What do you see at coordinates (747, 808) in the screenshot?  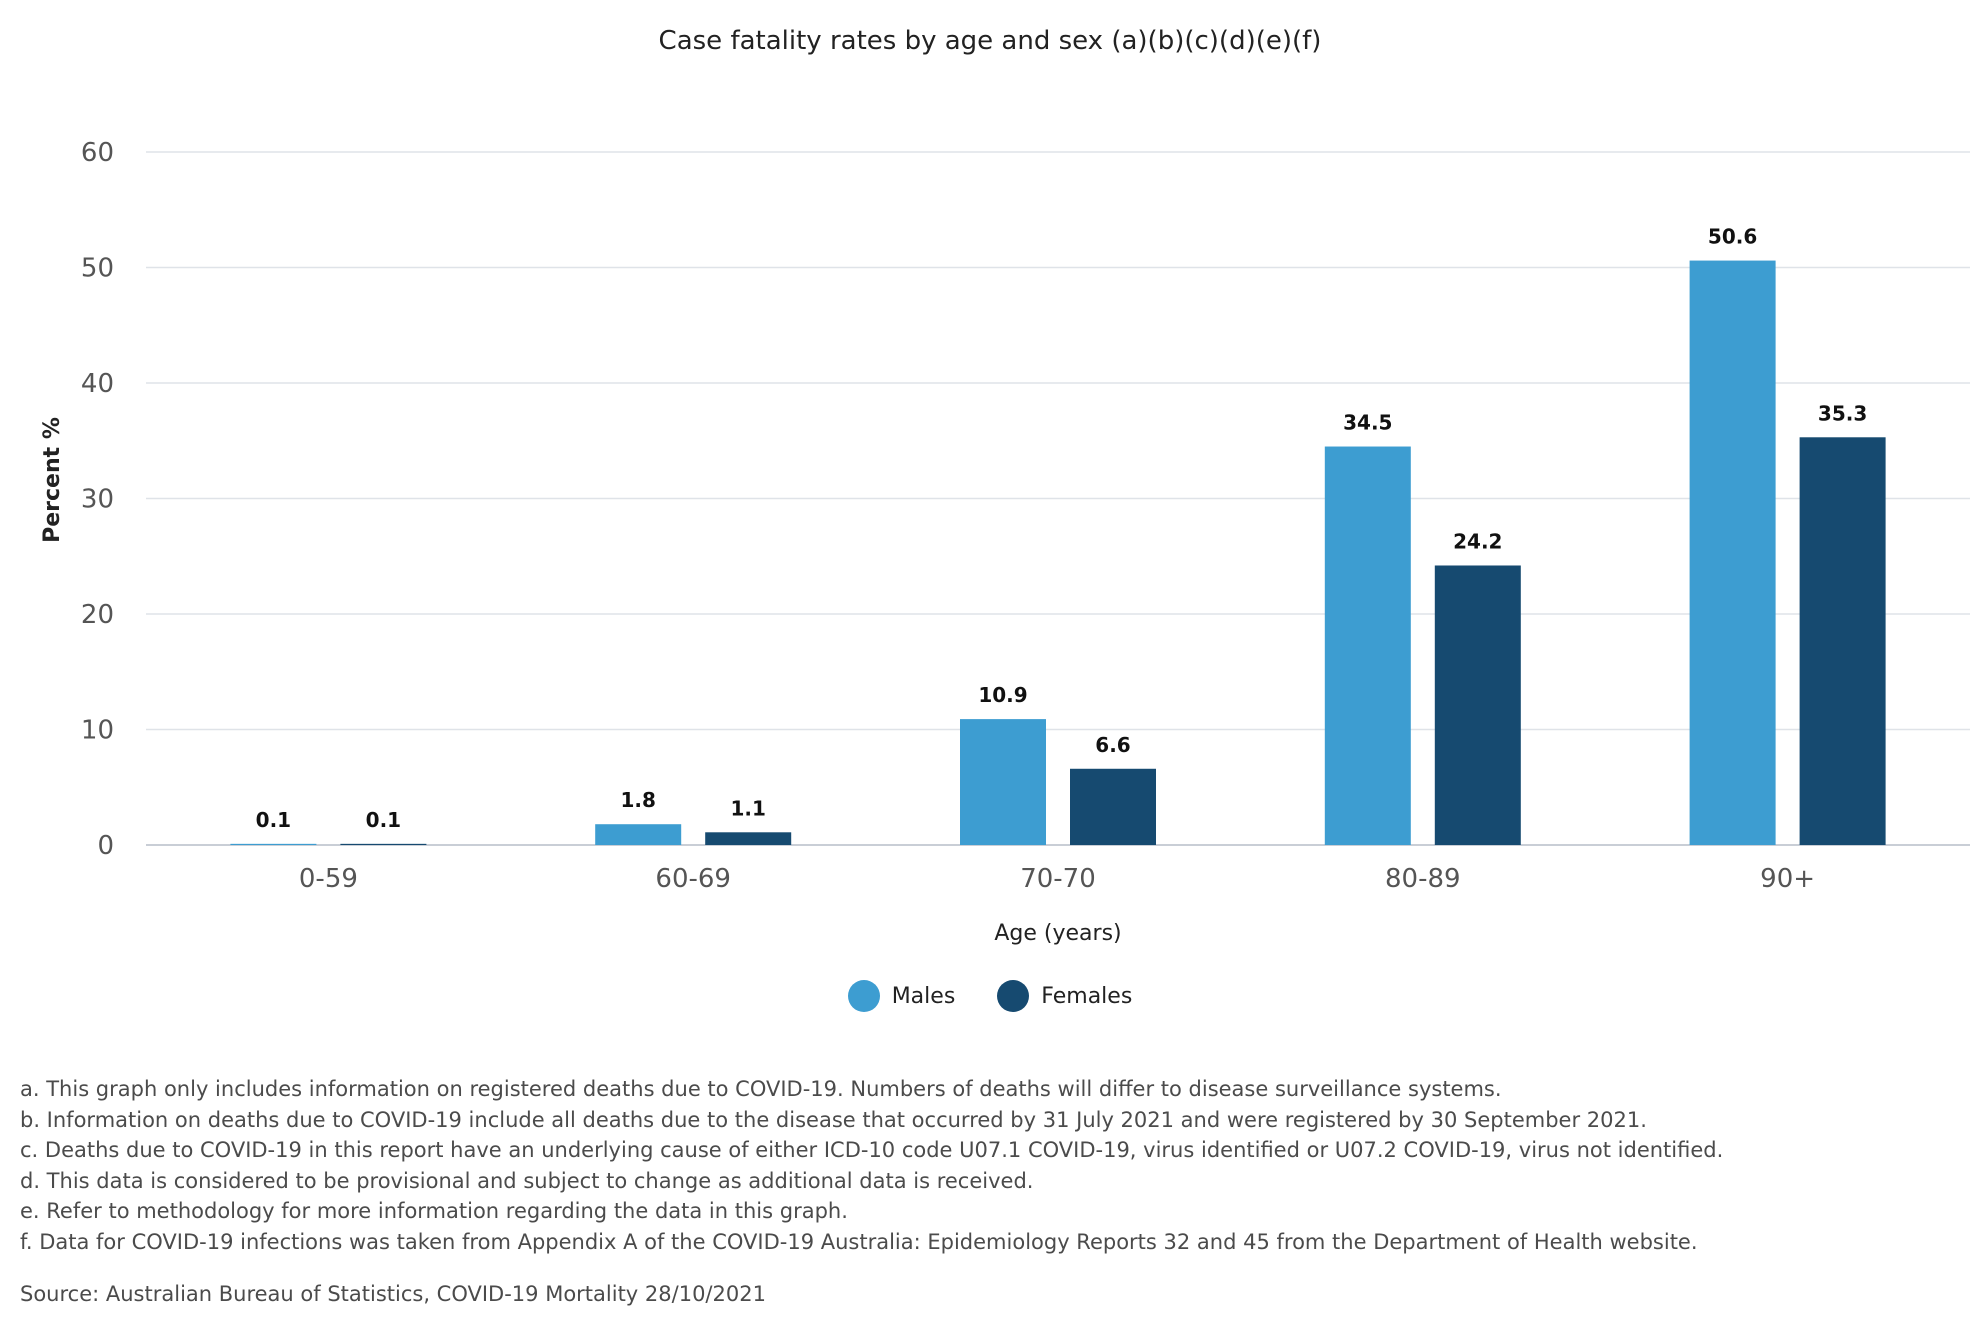 I see `data-label: 1.1` at bounding box center [747, 808].